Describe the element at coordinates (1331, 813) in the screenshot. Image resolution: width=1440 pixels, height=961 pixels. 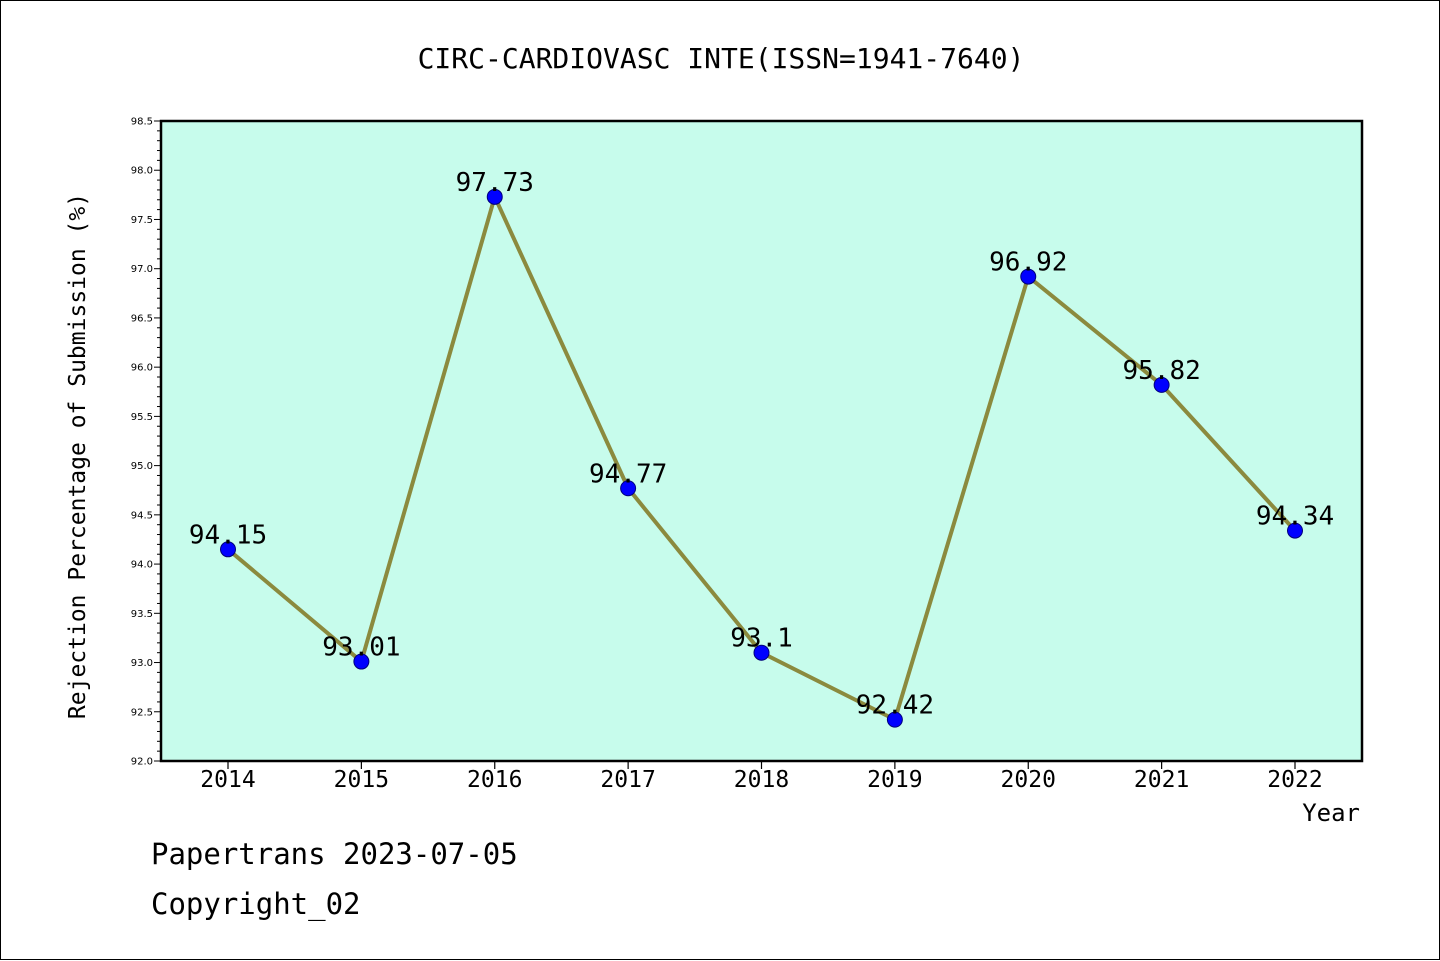
I see `x-axis-label: Year` at that location.